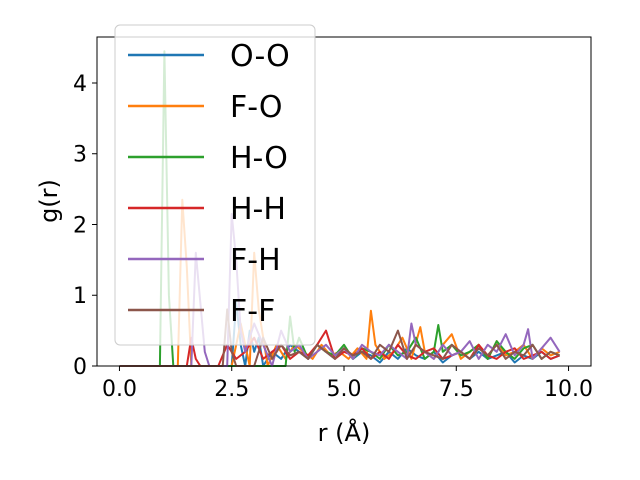 The image size is (640, 480). What do you see at coordinates (80, 155) in the screenshot?
I see `y-tick-label: 3` at bounding box center [80, 155].